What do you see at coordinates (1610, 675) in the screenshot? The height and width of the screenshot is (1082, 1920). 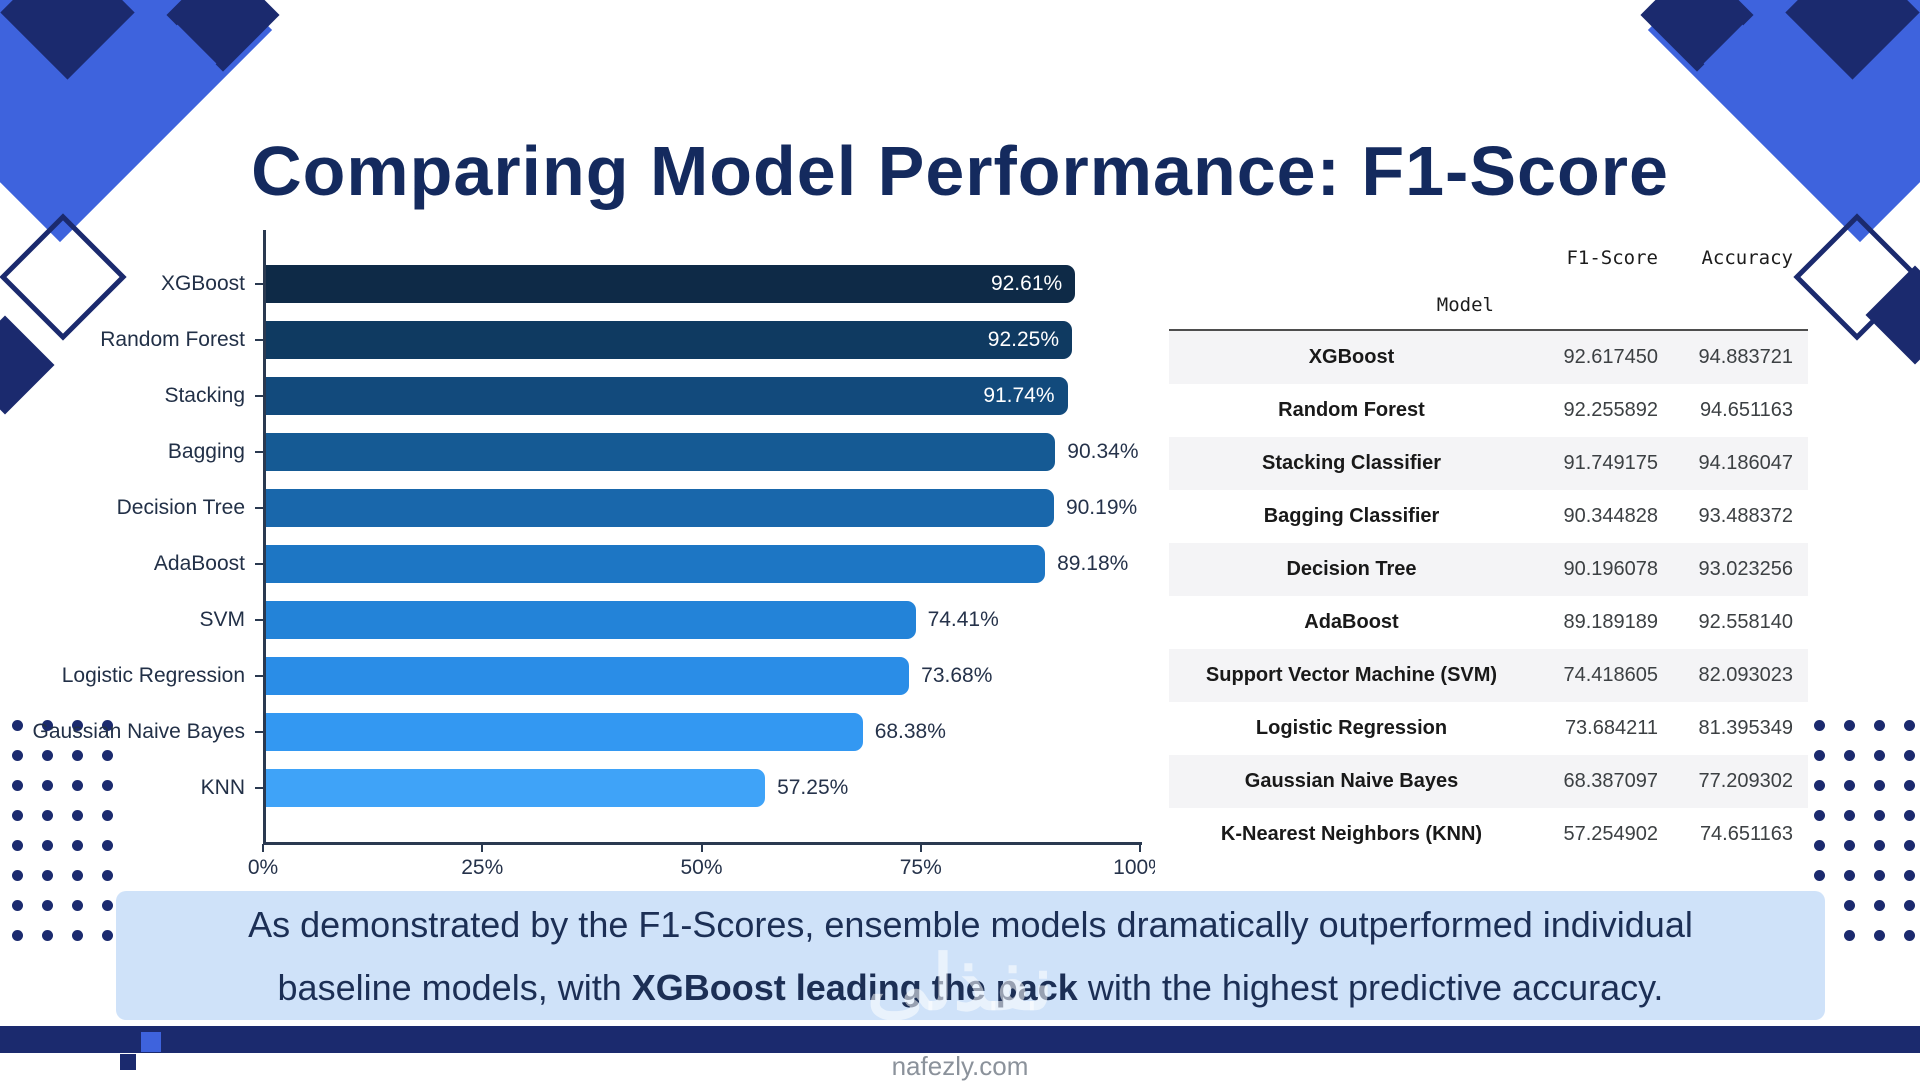 I see `table-cell-f1: 74.418605` at bounding box center [1610, 675].